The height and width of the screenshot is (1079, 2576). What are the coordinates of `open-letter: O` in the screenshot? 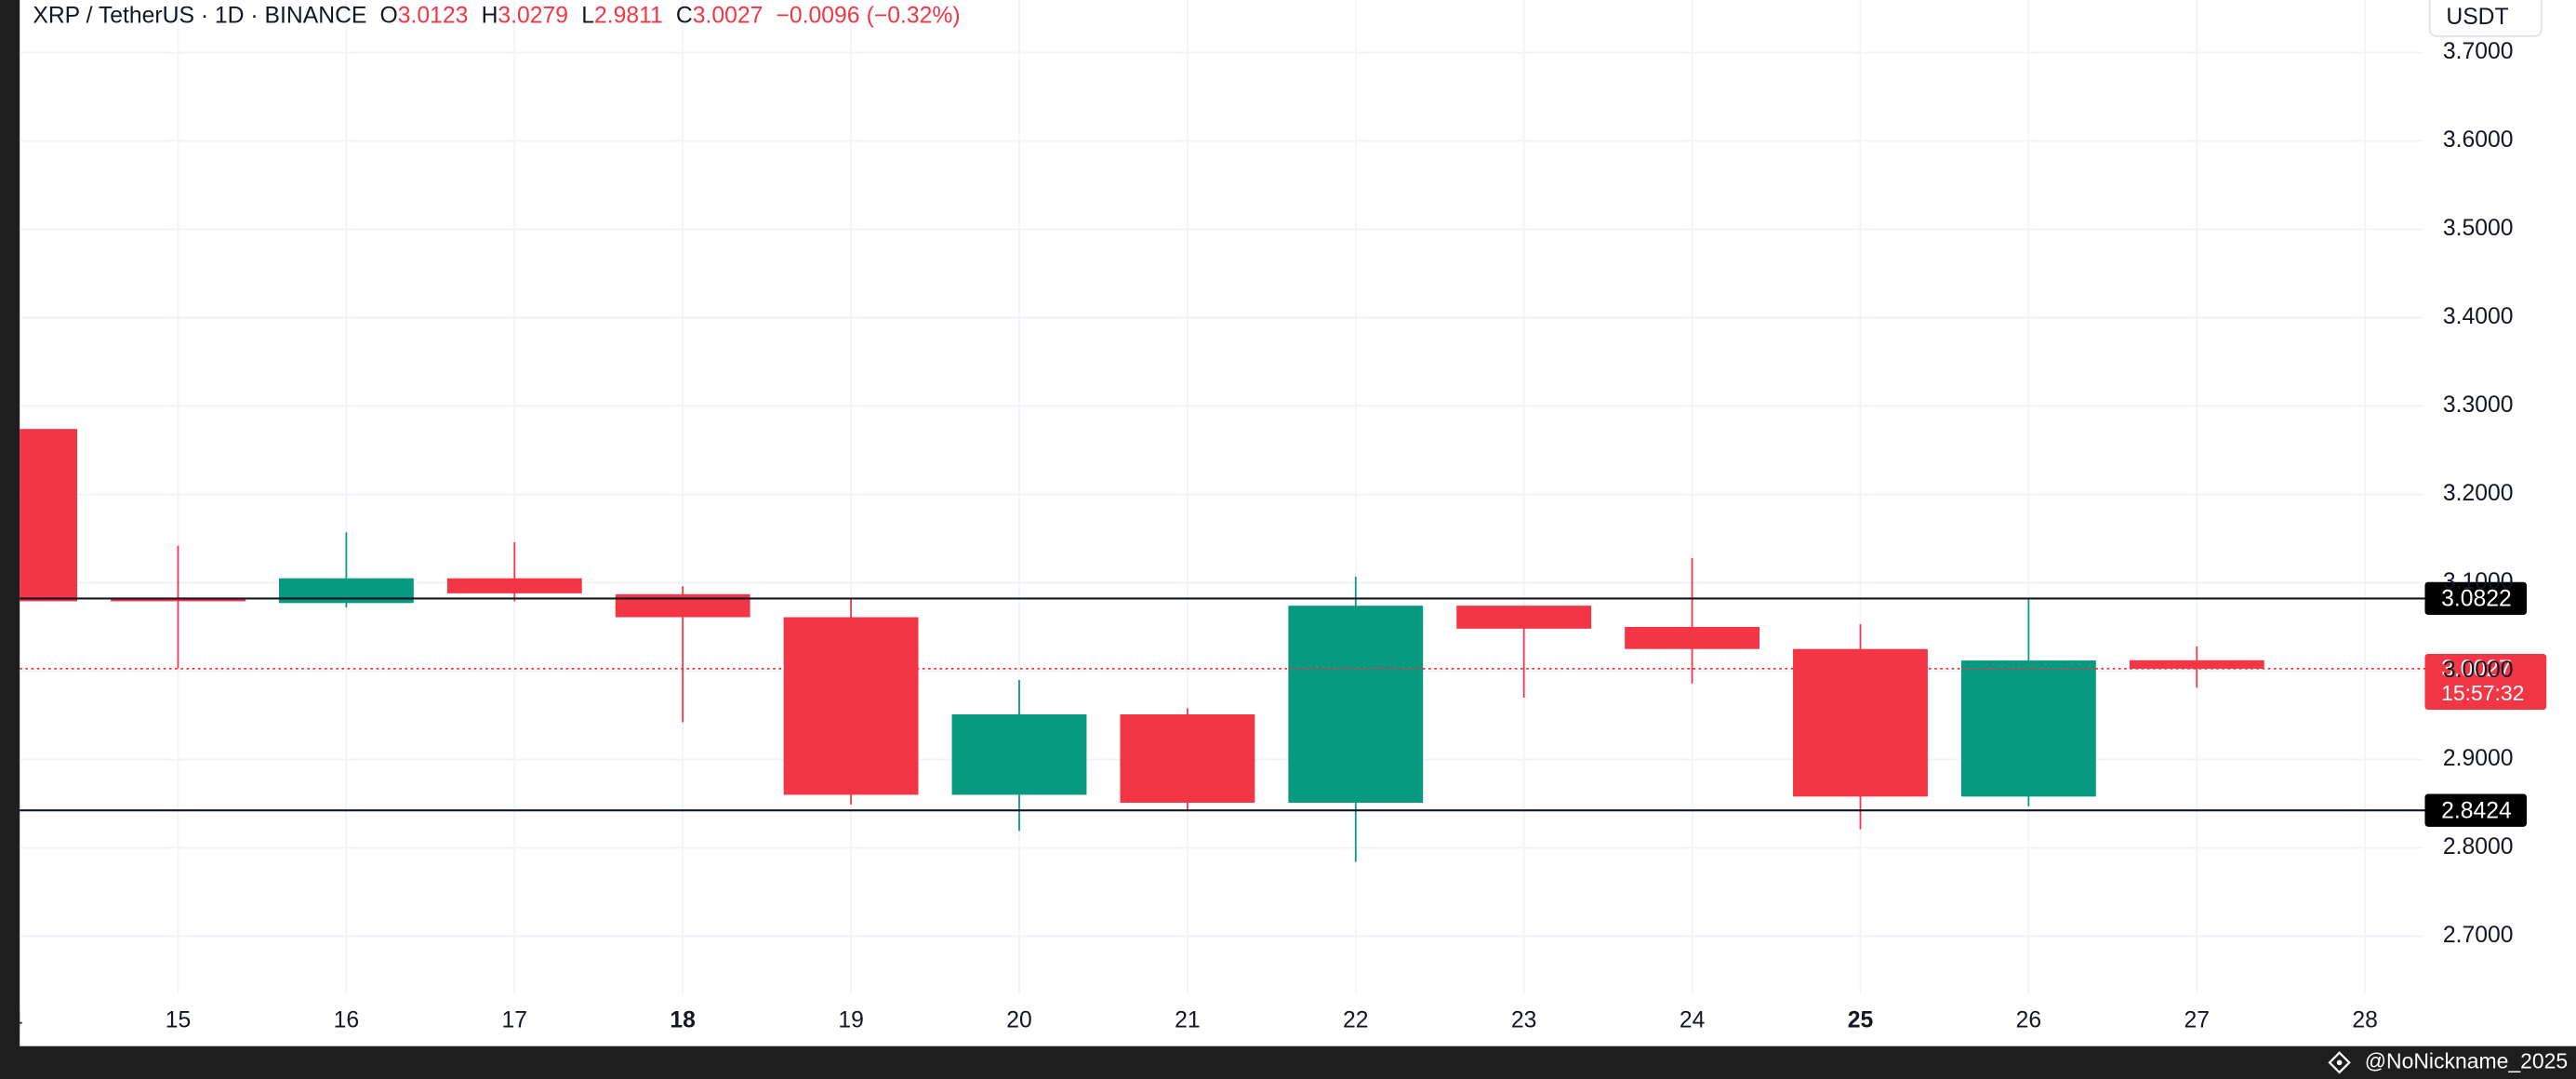 It's located at (389, 16).